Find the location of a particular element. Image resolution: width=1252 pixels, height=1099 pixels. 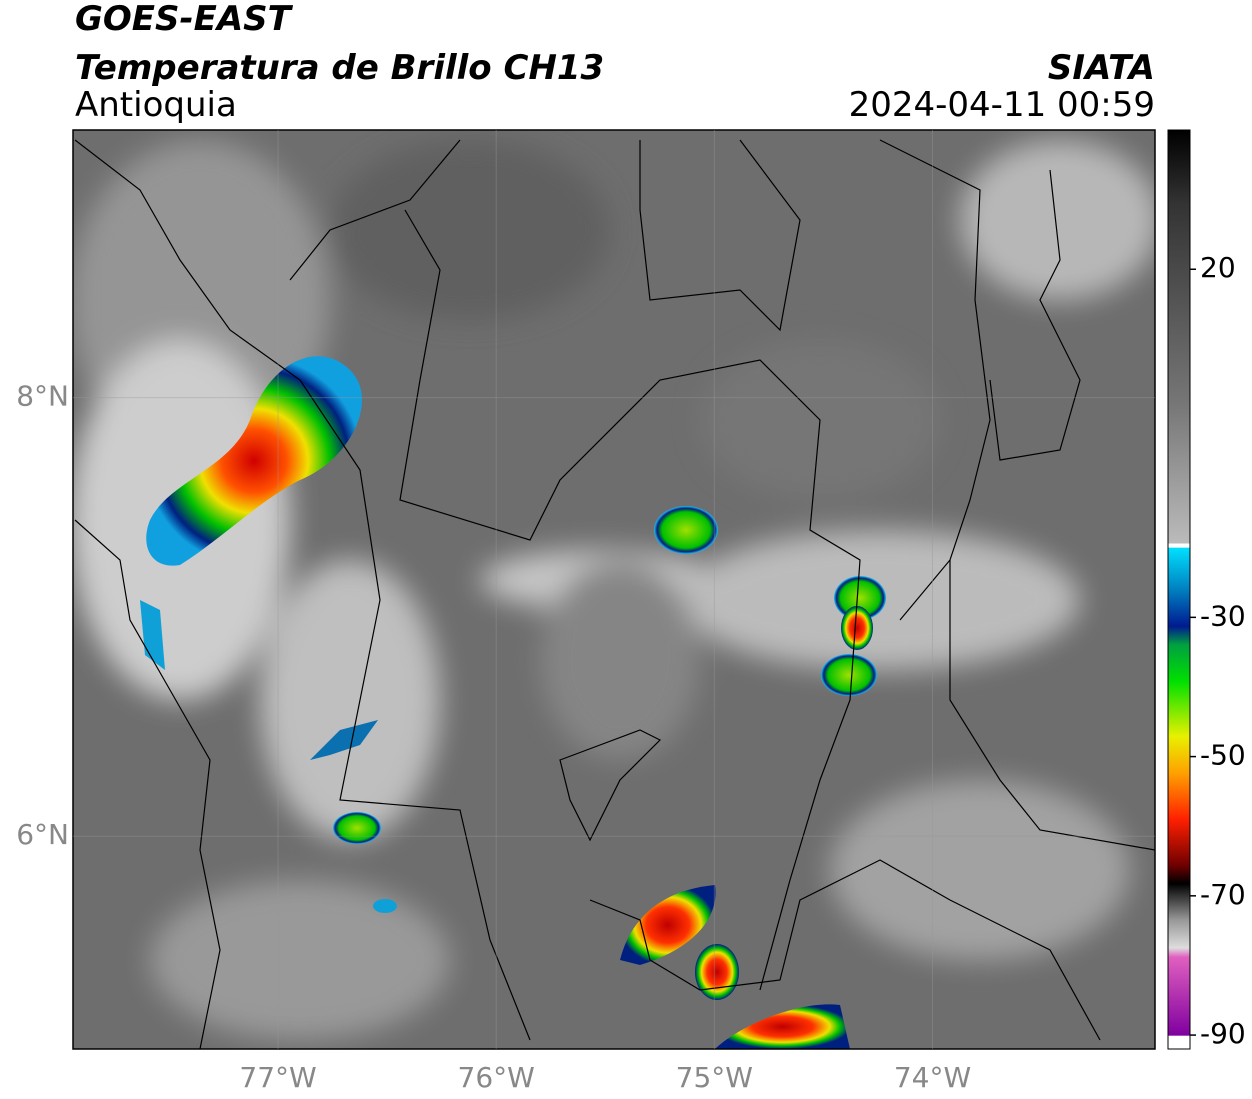

colorbar-tick-label: -90 is located at coordinates (1223, 1033).